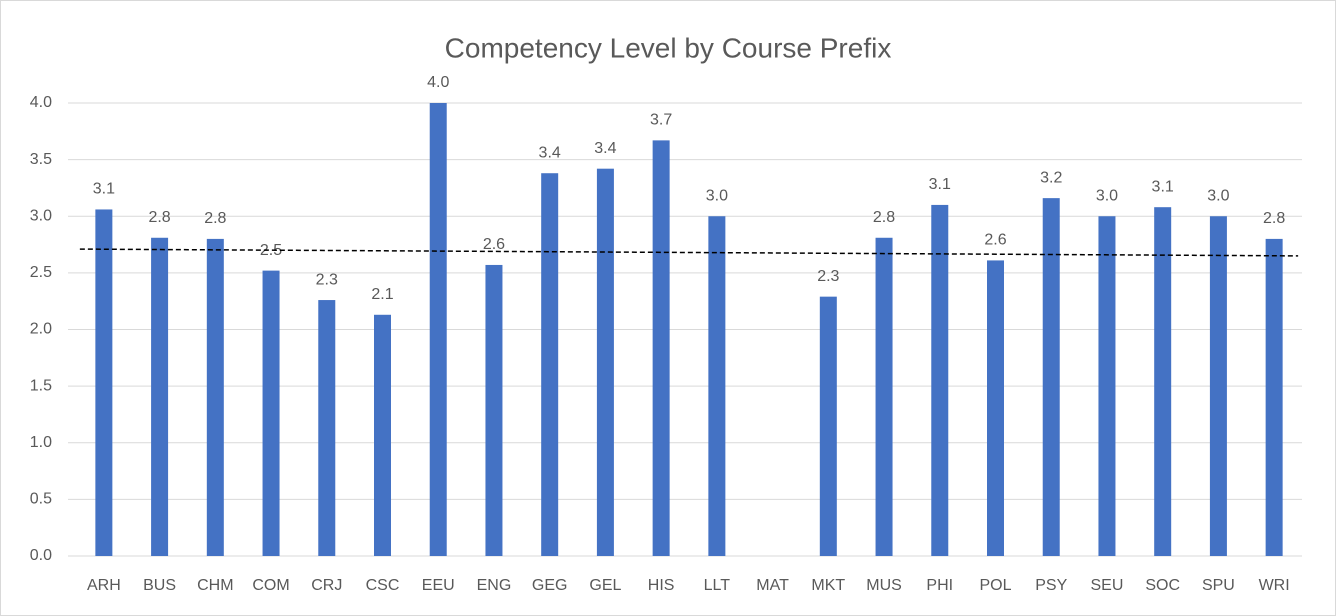 The height and width of the screenshot is (616, 1336). What do you see at coordinates (605, 585) in the screenshot?
I see `x-tick-label: GEL` at bounding box center [605, 585].